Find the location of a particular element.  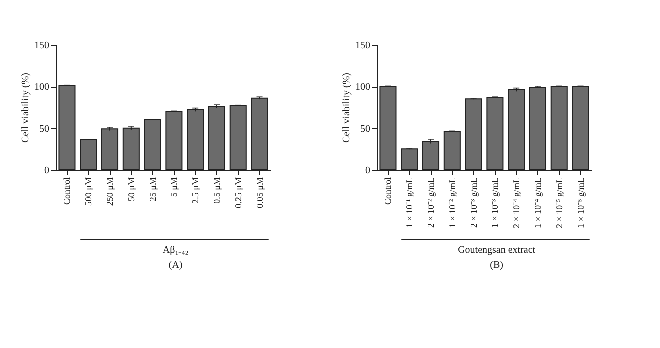

x-axis-title: Goutengsan extract is located at coordinates (497, 250).